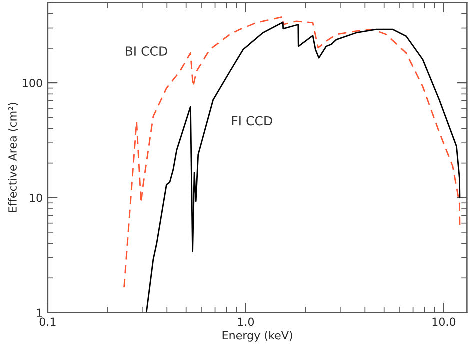 The height and width of the screenshot is (349, 470). I want to click on x-tick-label: 1.0, so click(246, 322).